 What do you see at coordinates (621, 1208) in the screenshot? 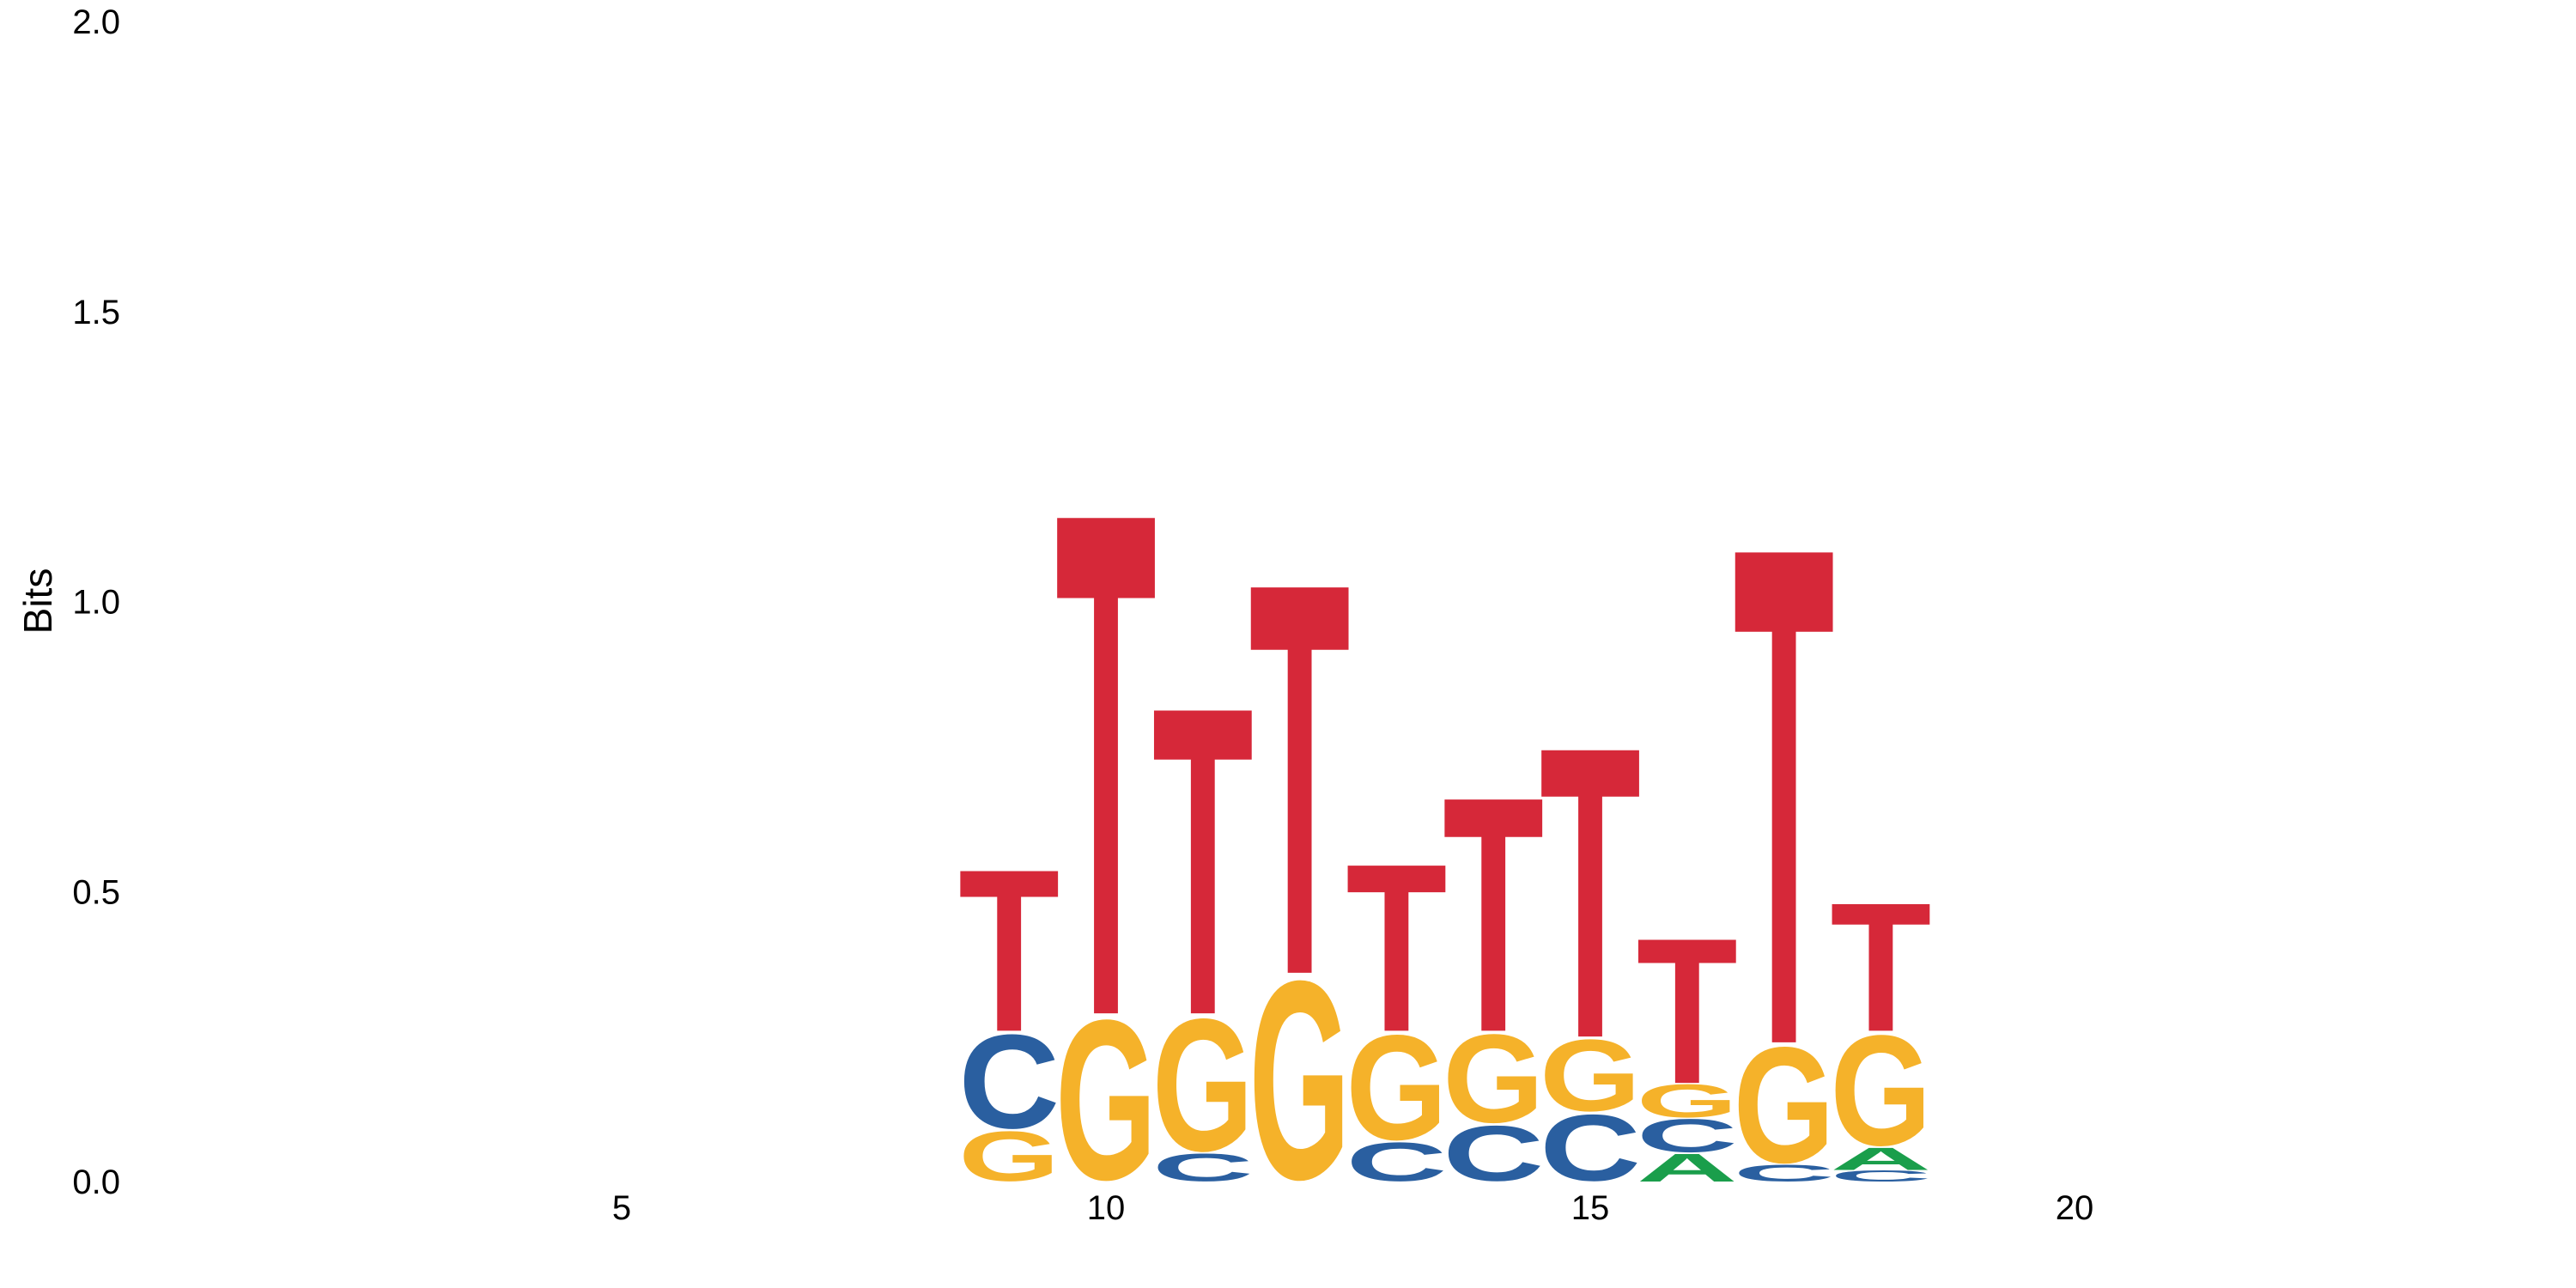
I see `x-tick-label: 5` at bounding box center [621, 1208].